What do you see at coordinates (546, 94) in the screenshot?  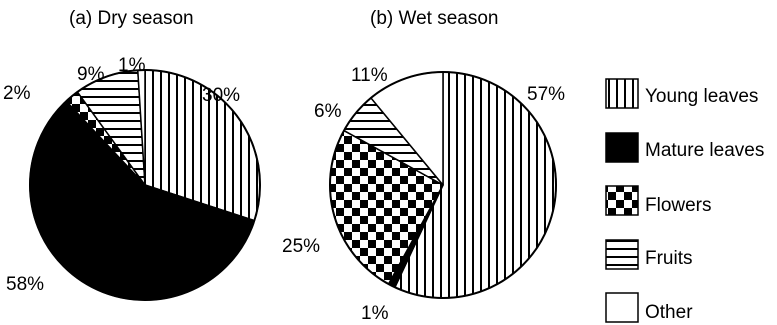 I see `pie-b-label-young-leaves: 57%` at bounding box center [546, 94].